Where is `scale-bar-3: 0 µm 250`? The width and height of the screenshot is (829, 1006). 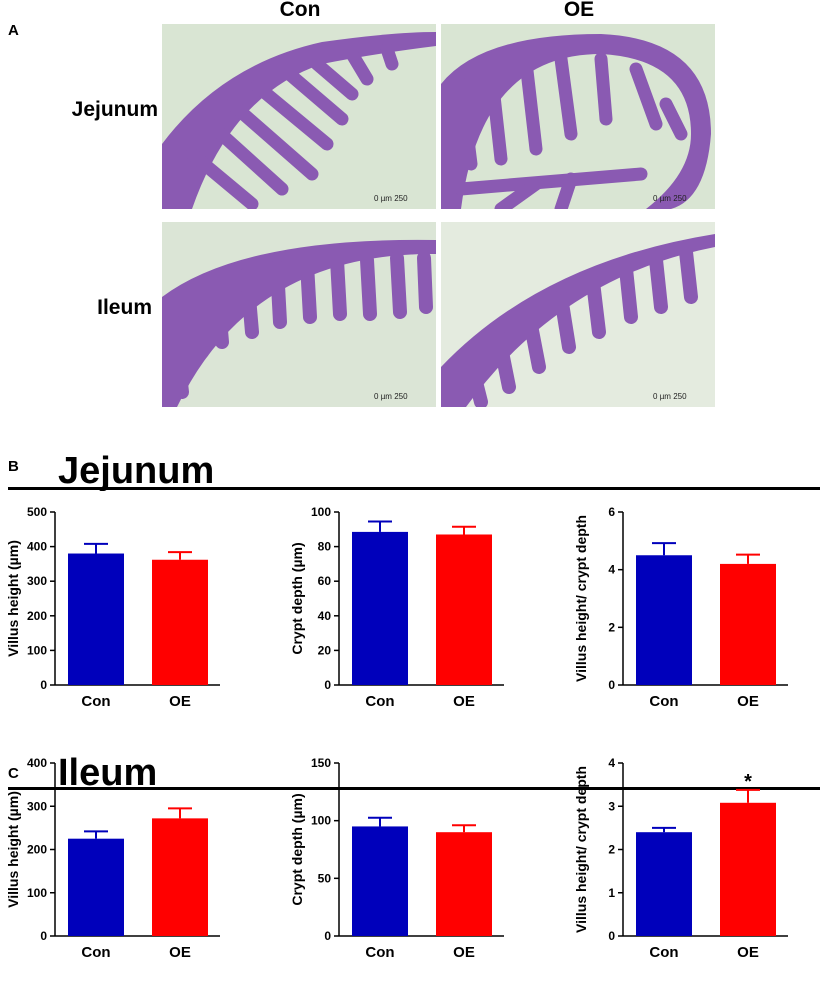
scale-bar-3: 0 µm 250 is located at coordinates (391, 396).